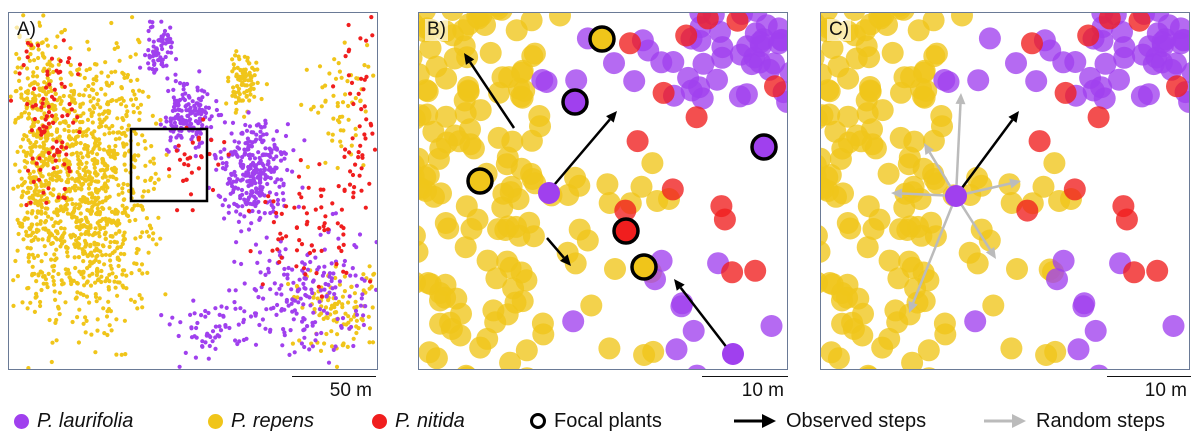 The height and width of the screenshot is (438, 1196). I want to click on focal-plant, so click(480, 181).